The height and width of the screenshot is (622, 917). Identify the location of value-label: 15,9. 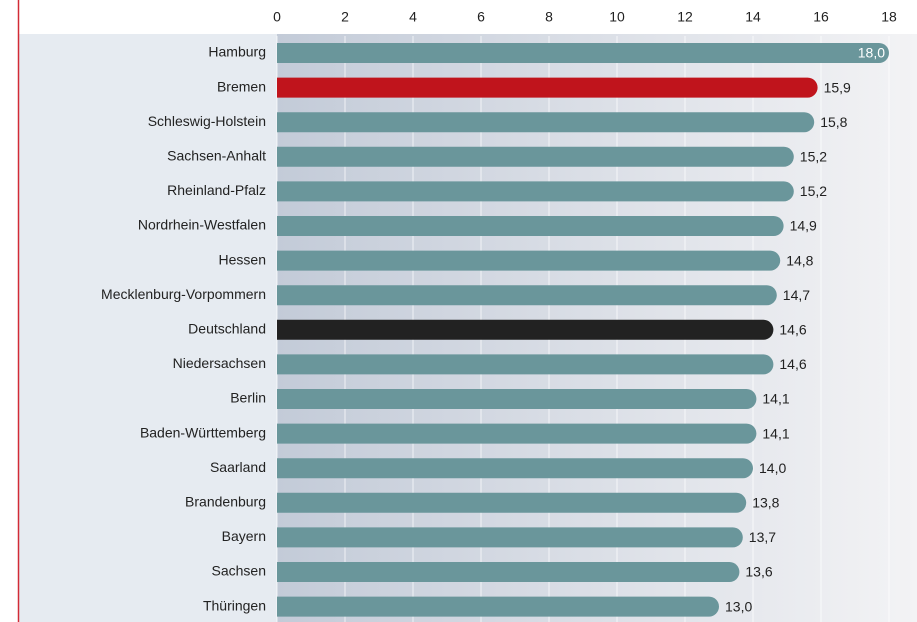
(837, 87).